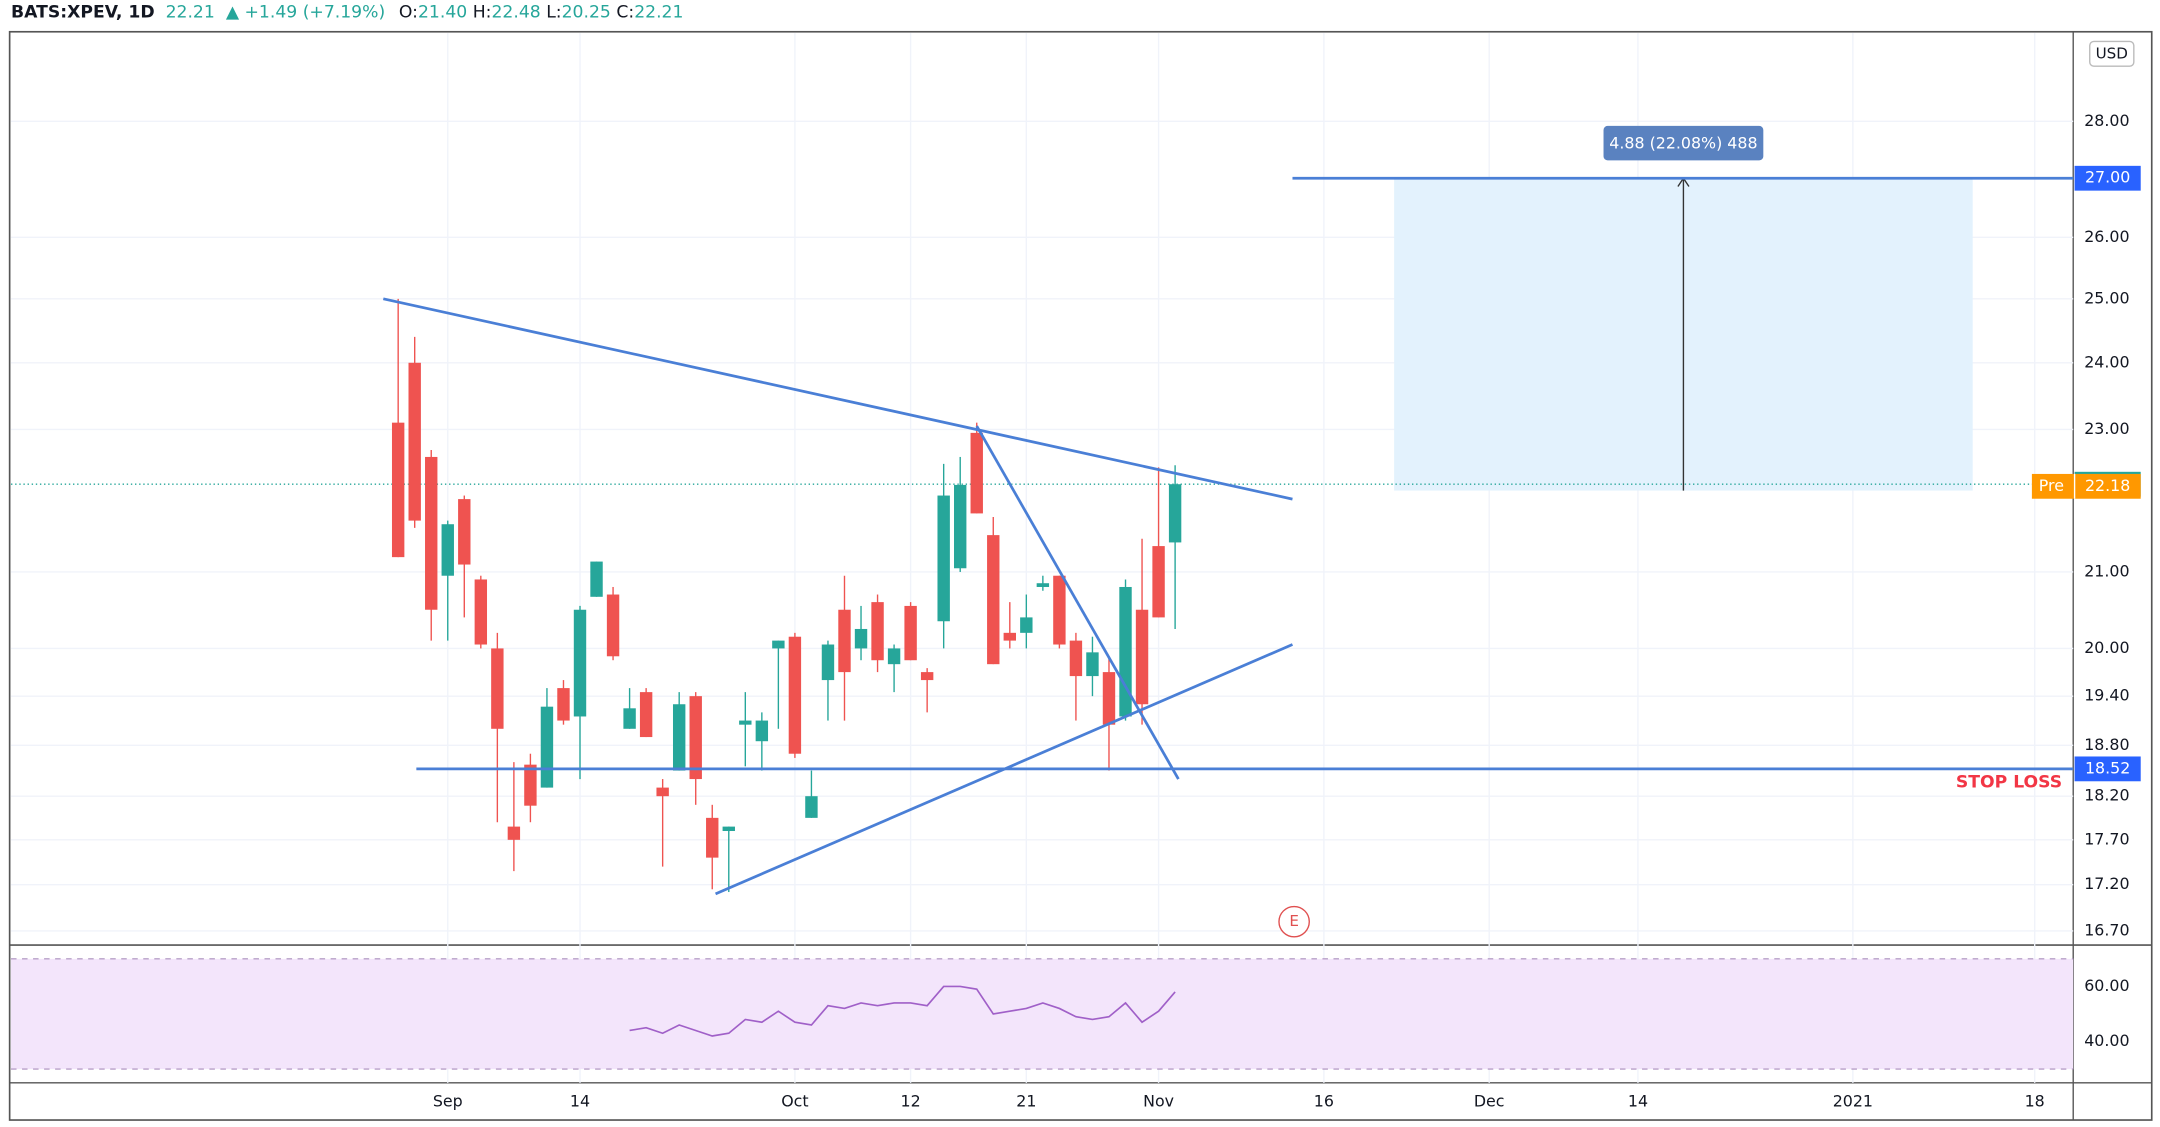  What do you see at coordinates (2106, 929) in the screenshot?
I see `y-tick-label: 16.70` at bounding box center [2106, 929].